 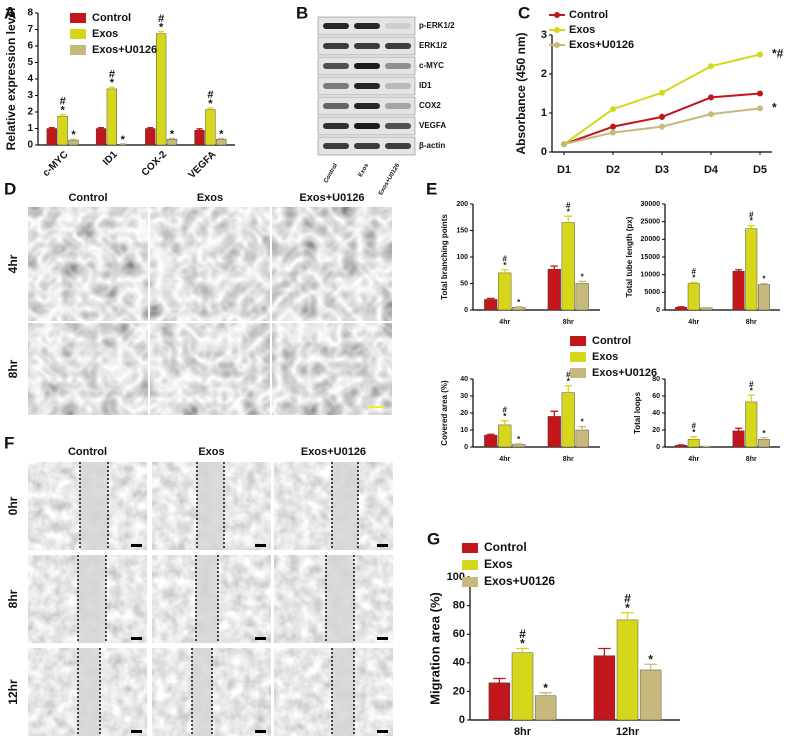 I want to click on x-tick-label: 4hr, so click(x=504, y=459).